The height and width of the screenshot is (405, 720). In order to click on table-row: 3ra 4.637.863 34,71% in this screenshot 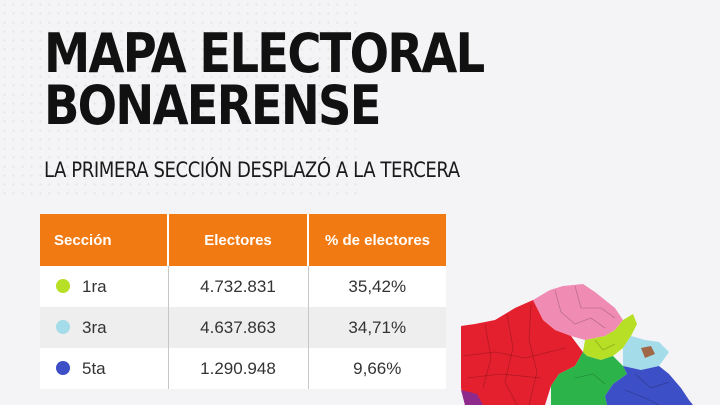, I will do `click(243, 327)`.